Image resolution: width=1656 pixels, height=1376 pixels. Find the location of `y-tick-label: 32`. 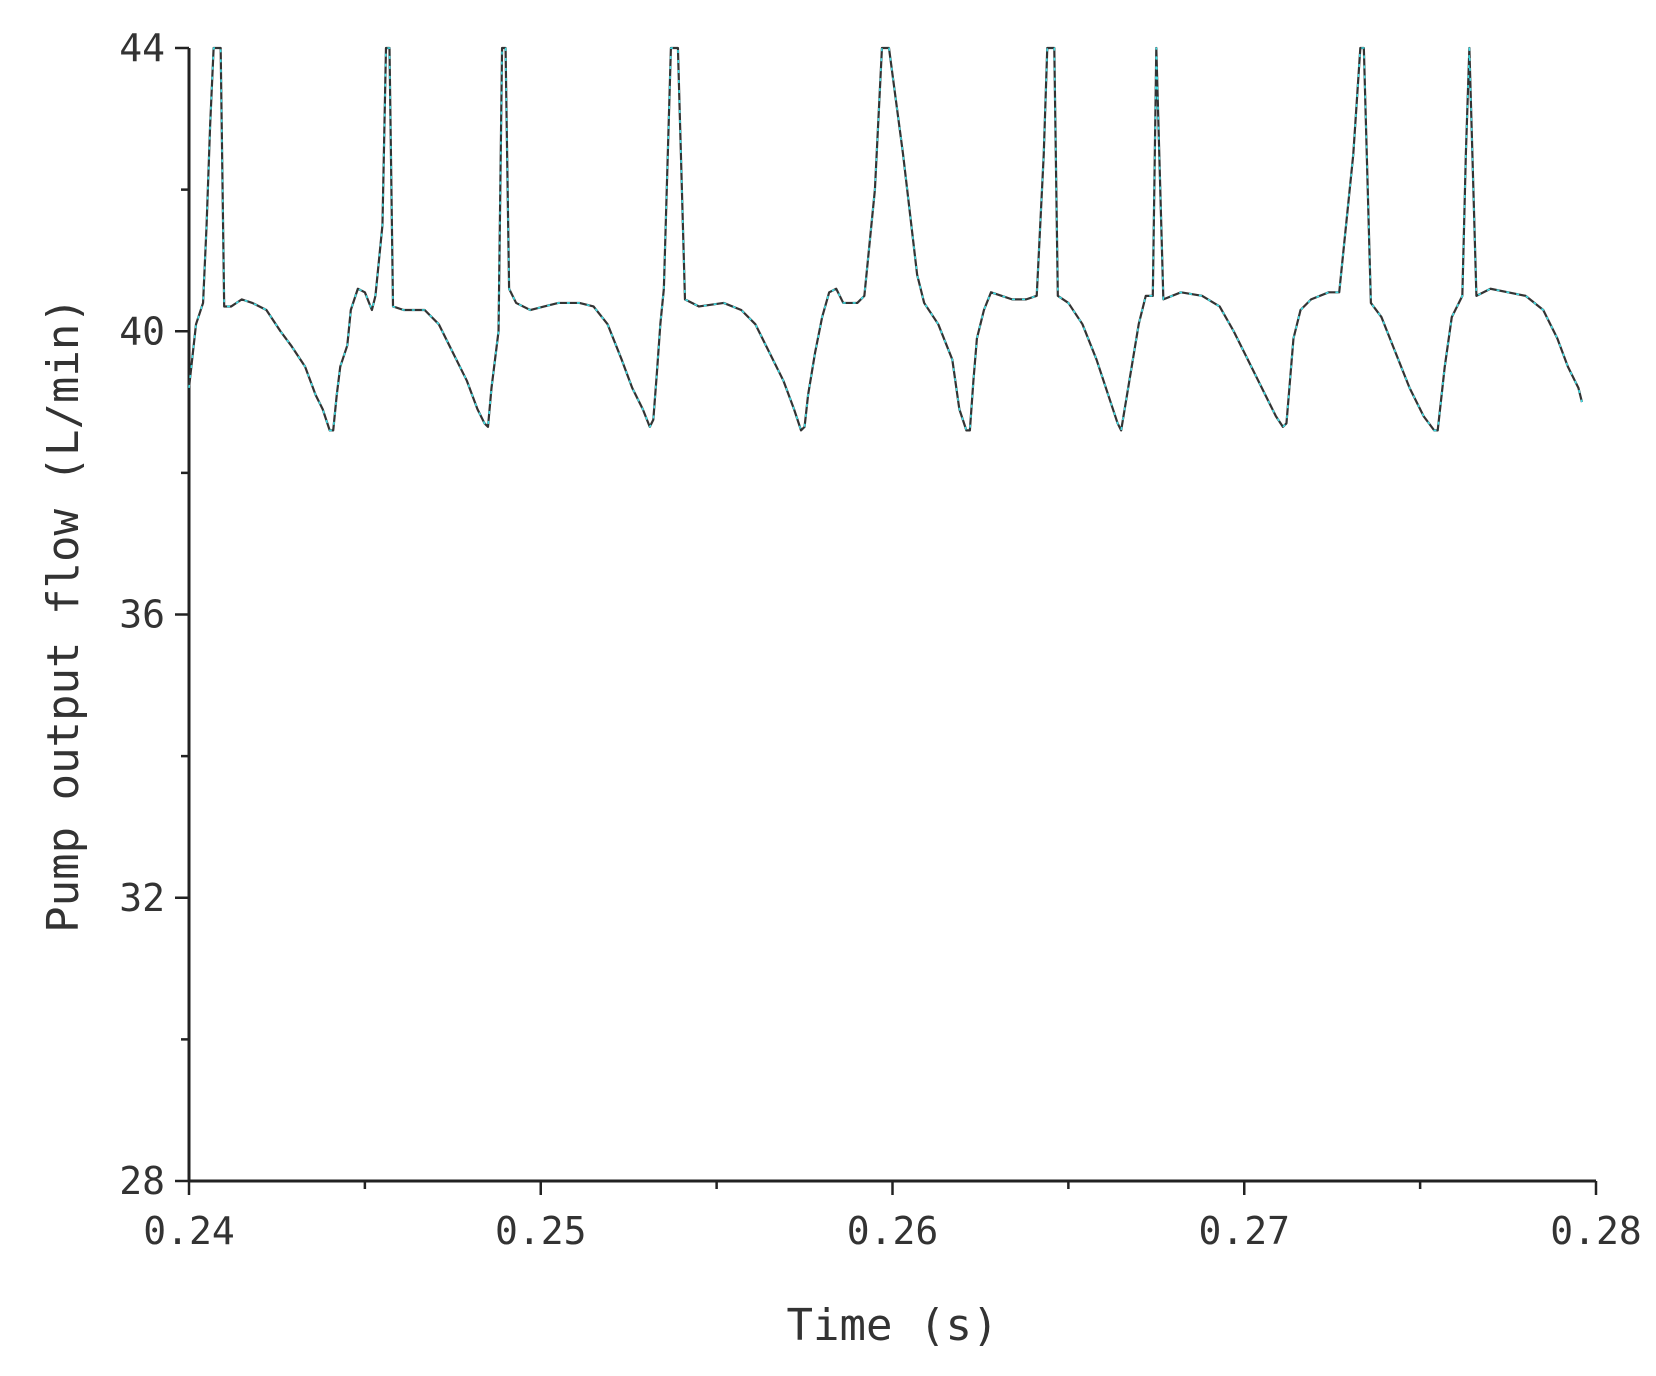

y-tick-label: 32 is located at coordinates (142, 898).